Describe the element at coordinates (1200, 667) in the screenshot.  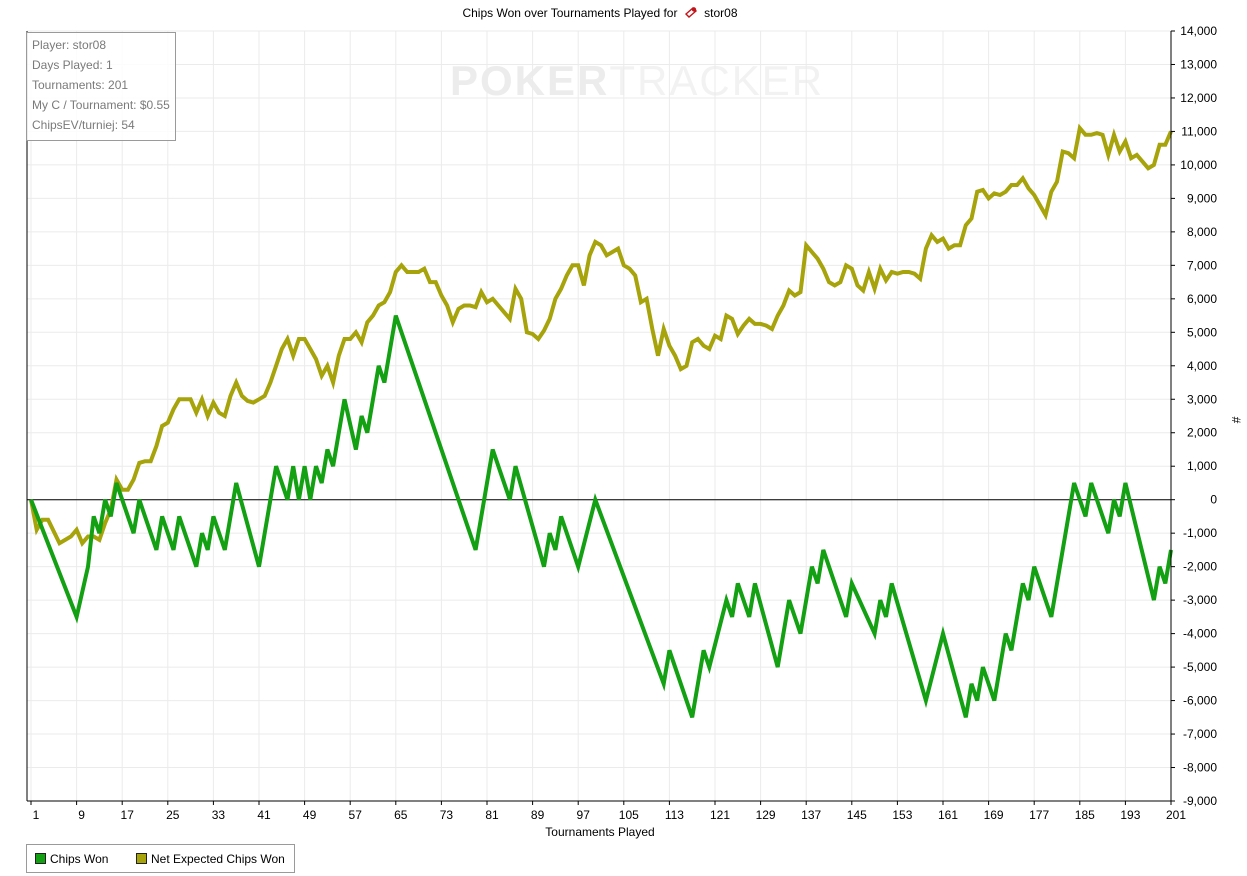
I see `y-tick-label: -5,000` at that location.